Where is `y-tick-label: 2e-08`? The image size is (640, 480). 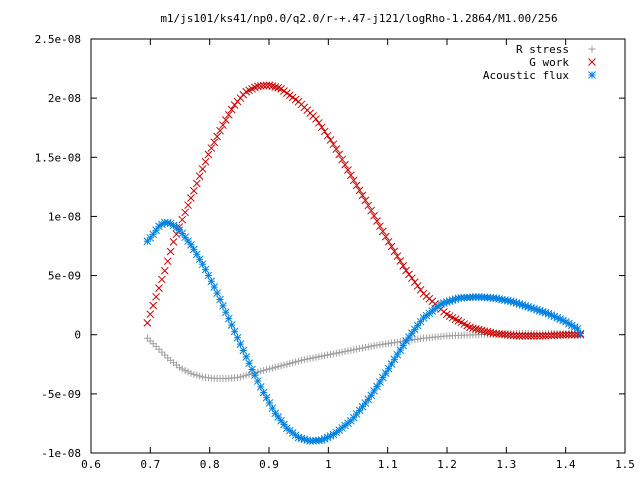
y-tick-label: 2e-08 is located at coordinates (64, 98).